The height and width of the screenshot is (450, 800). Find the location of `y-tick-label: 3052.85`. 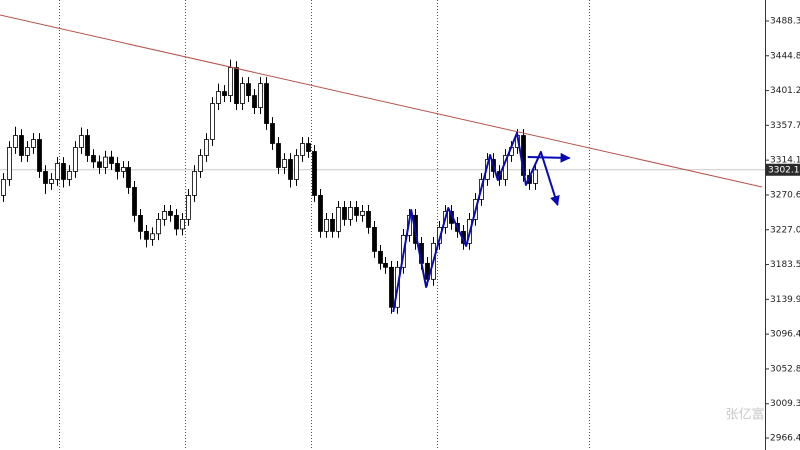

y-tick-label: 3052.85 is located at coordinates (785, 369).